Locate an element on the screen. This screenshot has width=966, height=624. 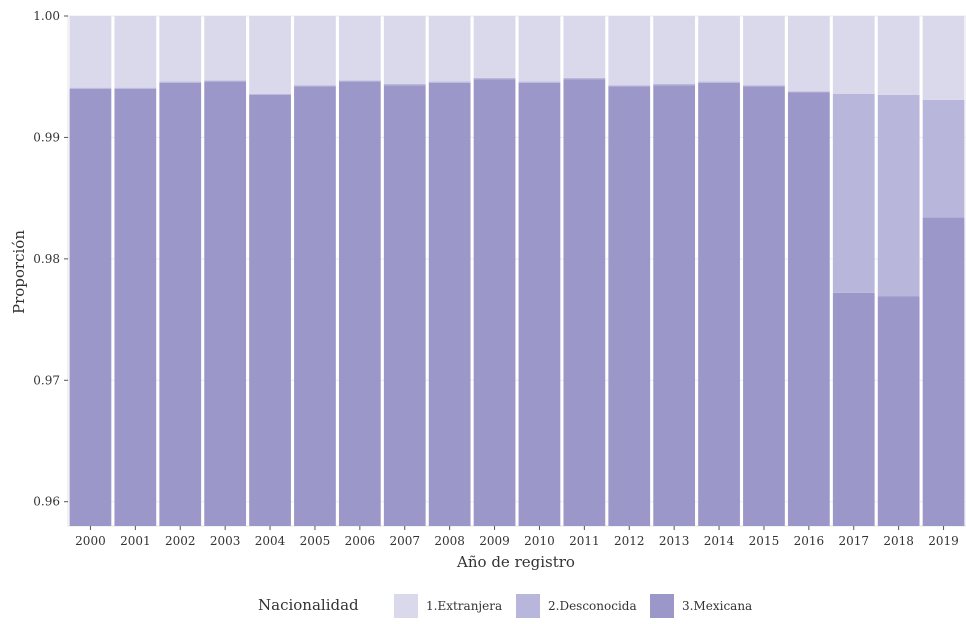
x-tick-label: 2007 is located at coordinates (404, 541).